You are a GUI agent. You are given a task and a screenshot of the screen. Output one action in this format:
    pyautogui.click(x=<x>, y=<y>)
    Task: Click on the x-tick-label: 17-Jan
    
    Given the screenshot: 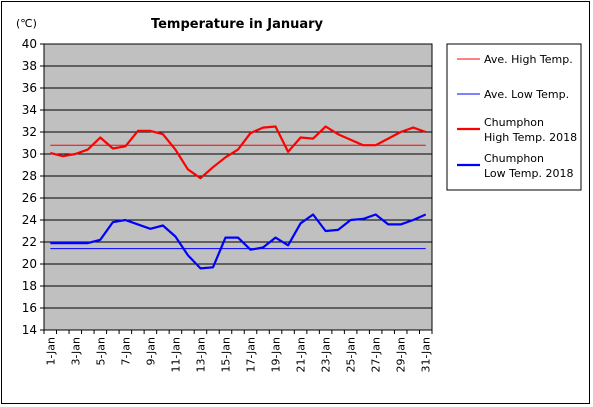 What is the action you would take?
    pyautogui.click(x=251, y=355)
    